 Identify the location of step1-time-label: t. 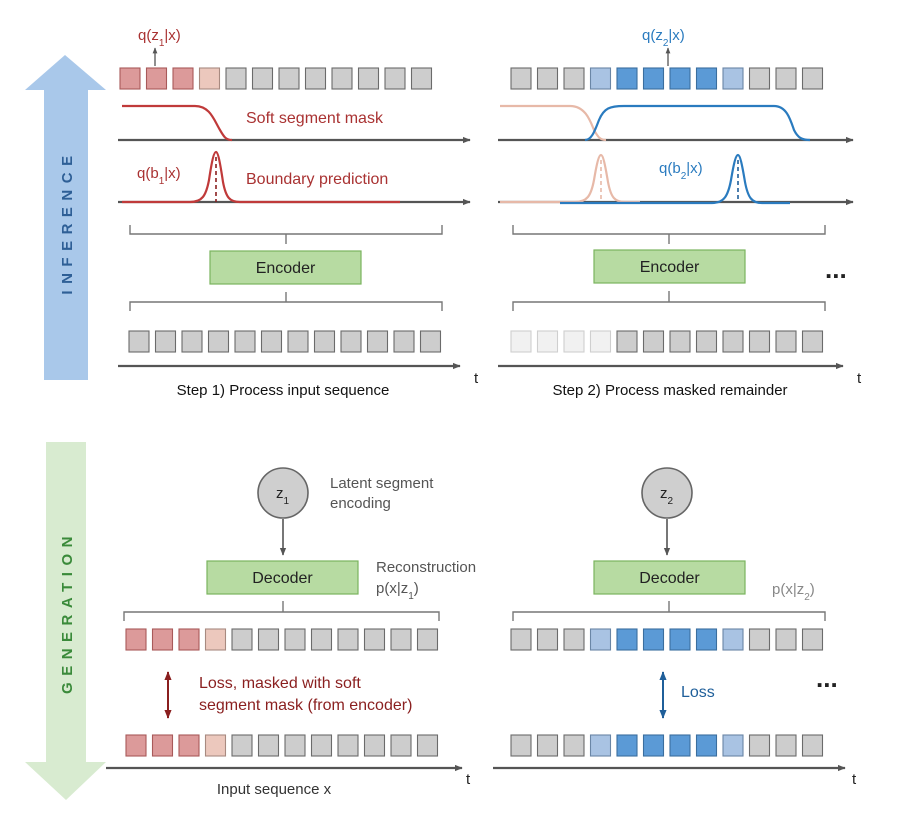
(476, 378).